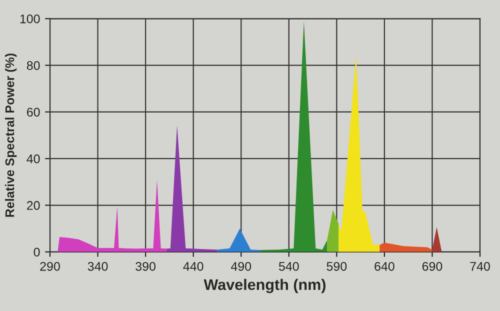 The height and width of the screenshot is (311, 500). Describe the element at coordinates (33, 159) in the screenshot. I see `y-tick-label: 40` at that location.